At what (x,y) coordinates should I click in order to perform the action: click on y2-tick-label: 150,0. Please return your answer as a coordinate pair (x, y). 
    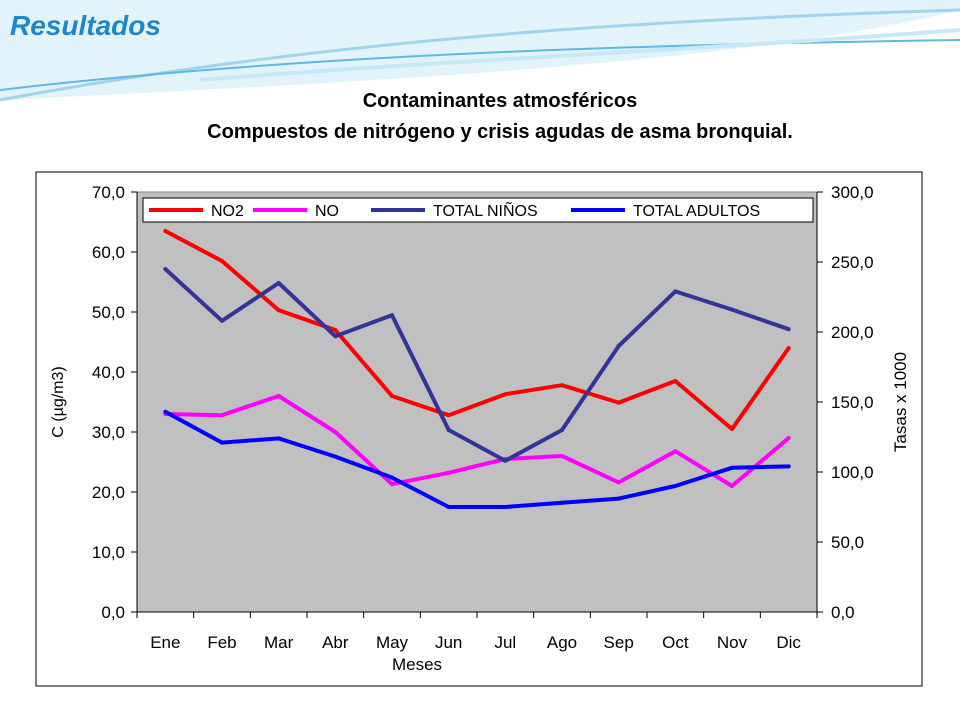
    Looking at the image, I should click on (852, 402).